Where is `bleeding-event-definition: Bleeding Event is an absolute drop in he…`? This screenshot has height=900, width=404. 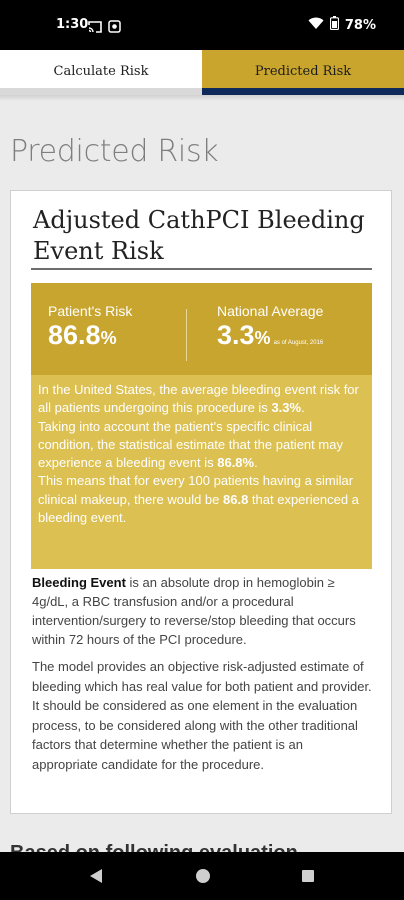
bleeding-event-definition: Bleeding Event is an absolute drop in he… is located at coordinates (202, 611).